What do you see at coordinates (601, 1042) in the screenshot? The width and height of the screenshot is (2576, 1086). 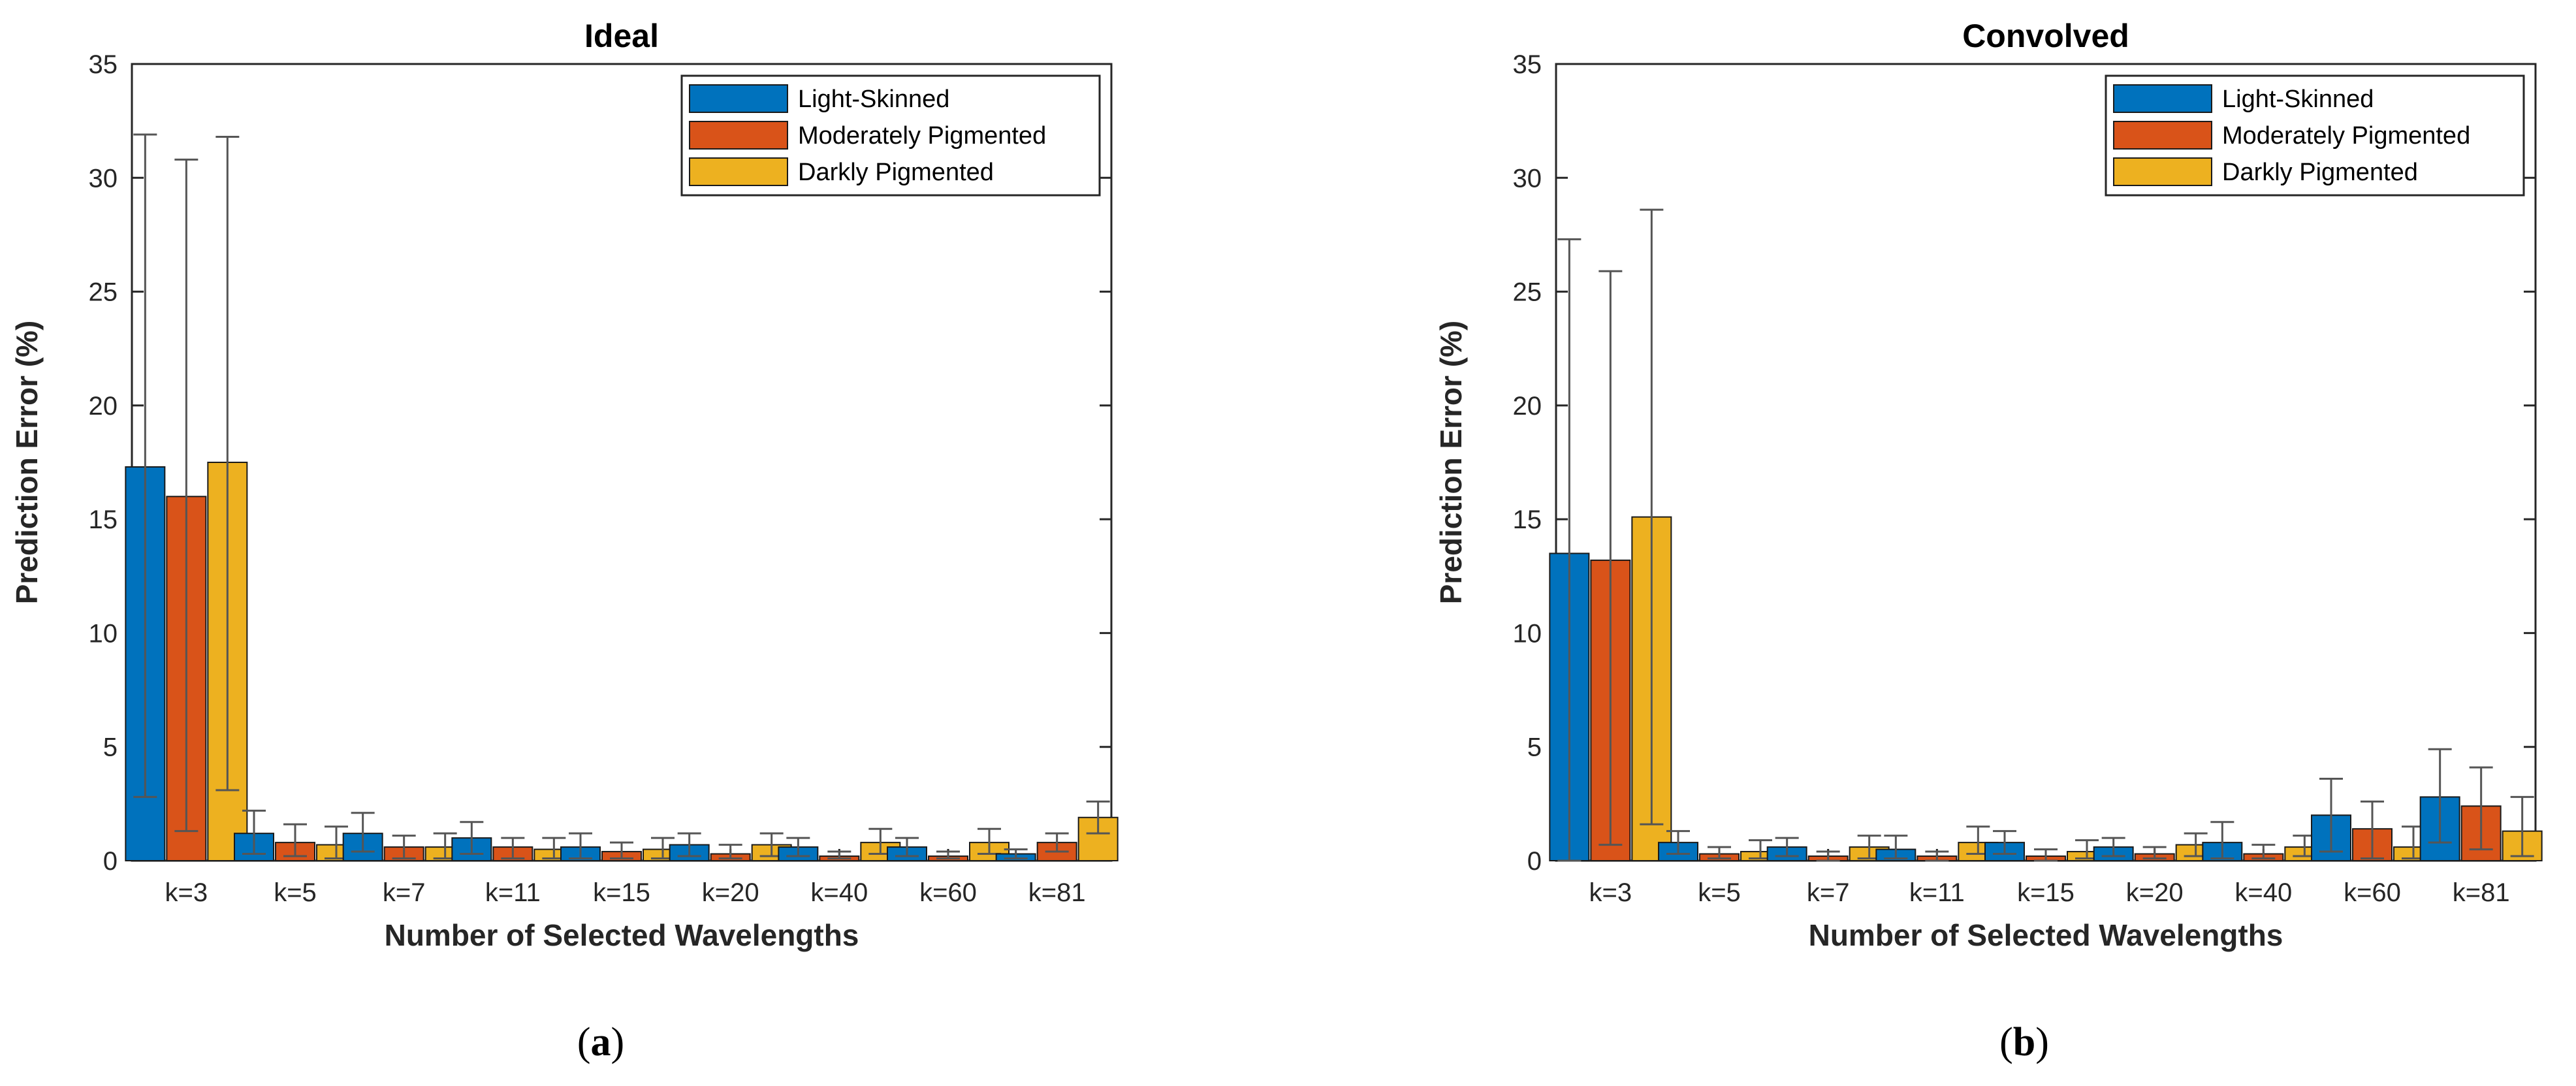 I see `panel-label: (a)` at bounding box center [601, 1042].